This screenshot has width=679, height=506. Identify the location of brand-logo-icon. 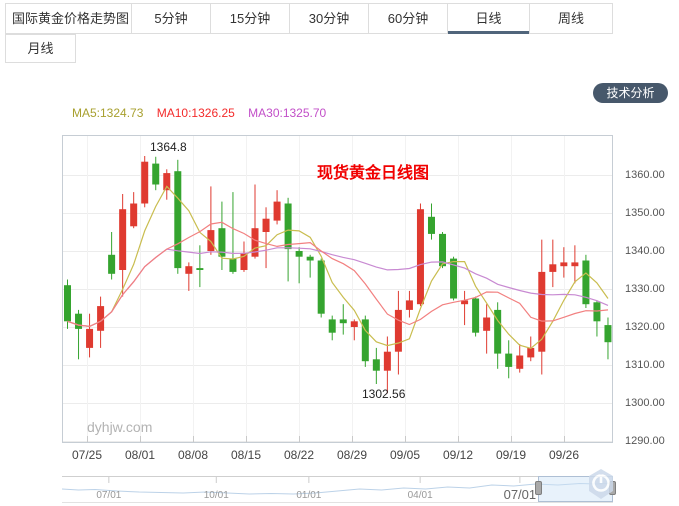
(601, 484).